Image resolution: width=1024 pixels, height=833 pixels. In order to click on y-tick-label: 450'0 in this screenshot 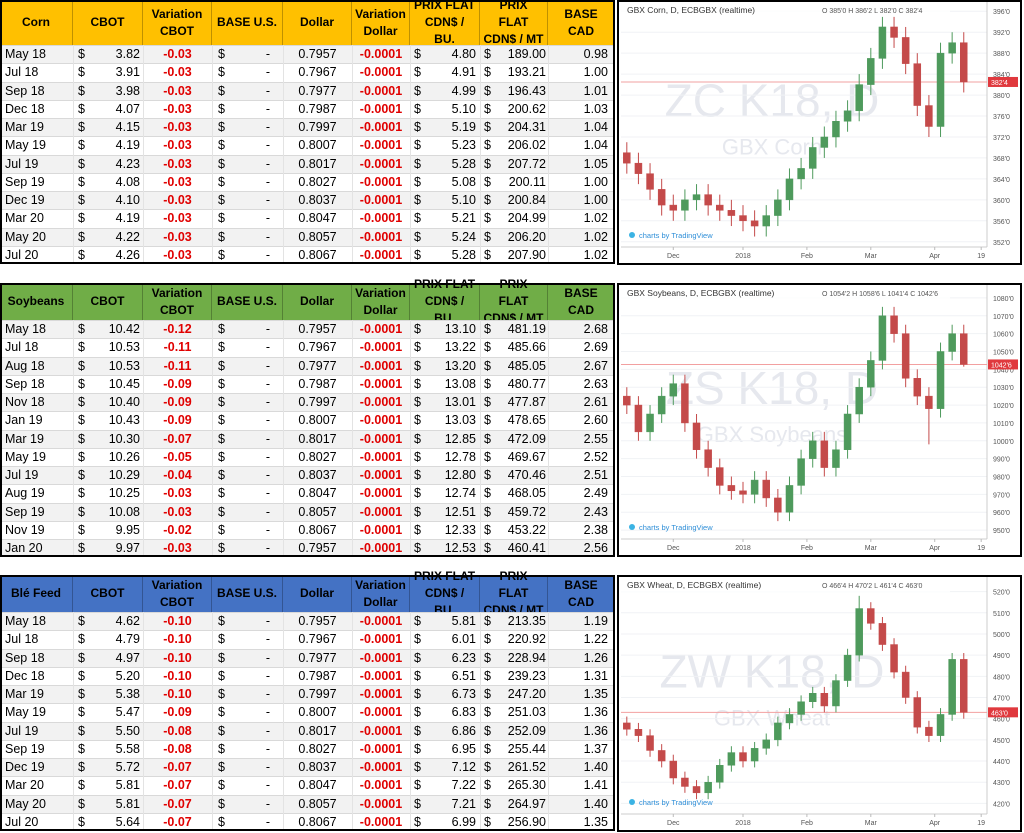, I will do `click(1001, 741)`.